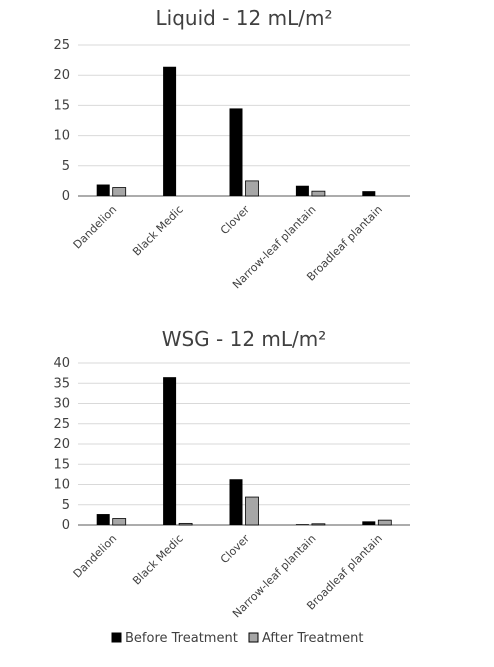 The width and height of the screenshot is (494, 667). I want to click on y-tick-label: 40, so click(61, 363).